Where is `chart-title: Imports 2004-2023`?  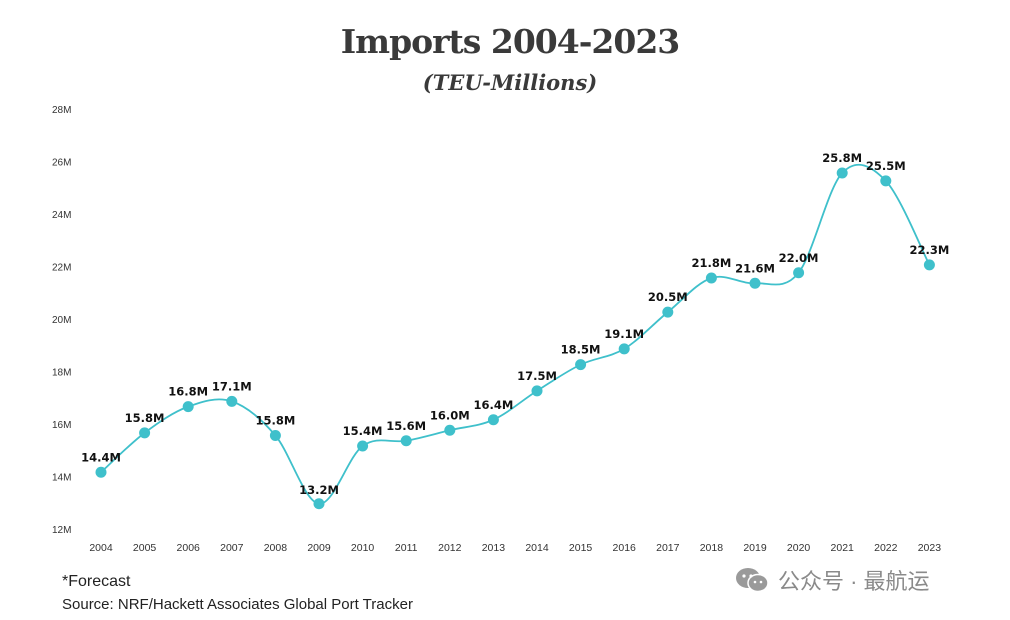 chart-title: Imports 2004-2023 is located at coordinates (510, 41).